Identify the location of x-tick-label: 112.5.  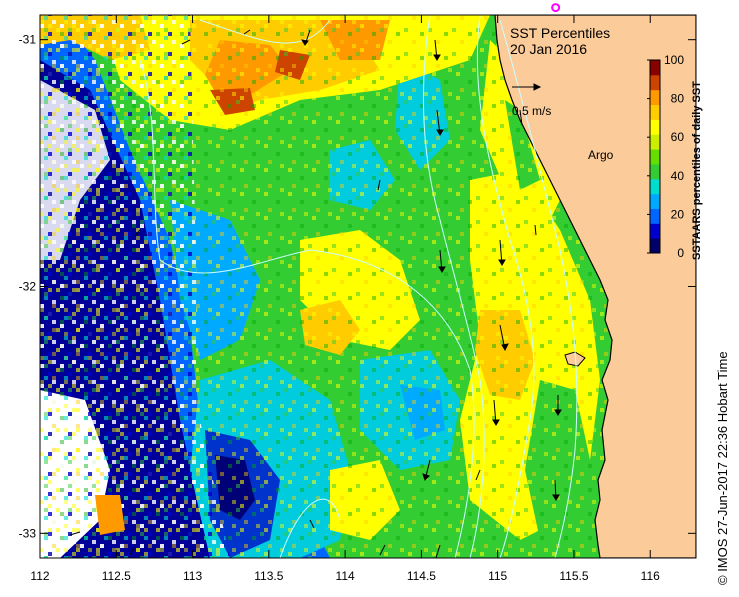
(116, 576).